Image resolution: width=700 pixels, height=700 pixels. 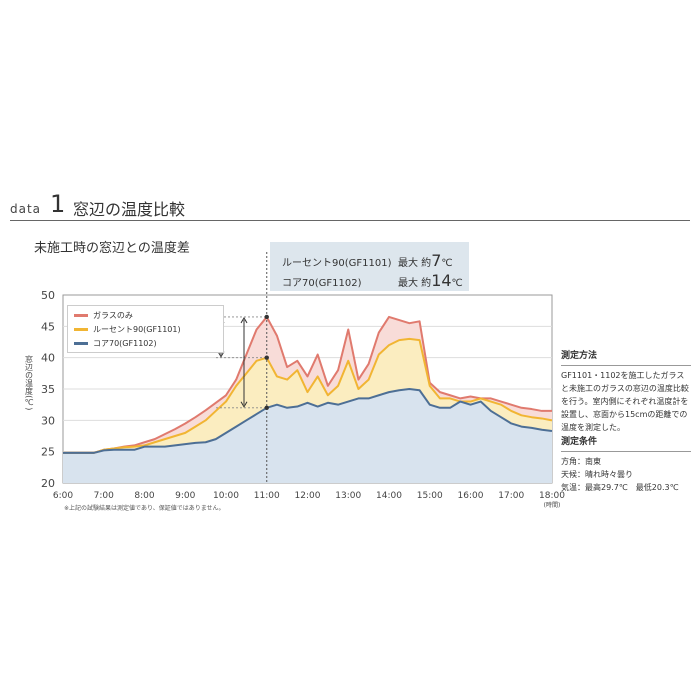 What do you see at coordinates (430, 496) in the screenshot?
I see `x-tick-label: 15:00` at bounding box center [430, 496].